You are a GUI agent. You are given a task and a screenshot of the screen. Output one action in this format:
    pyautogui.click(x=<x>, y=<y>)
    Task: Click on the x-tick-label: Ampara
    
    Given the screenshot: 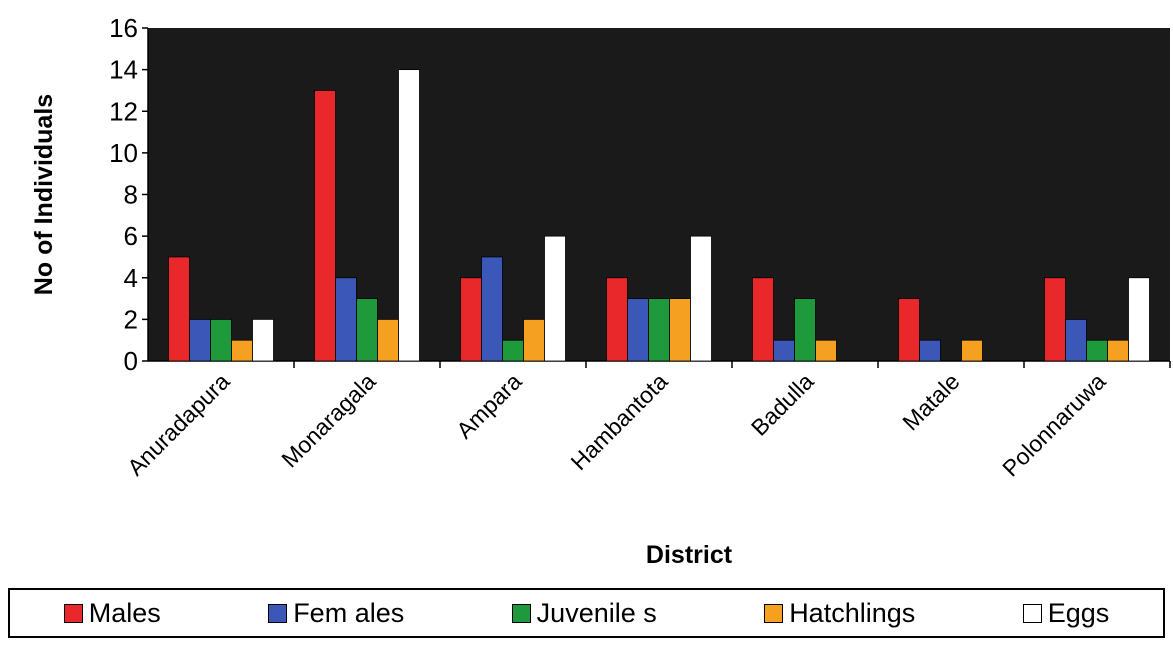 What is the action you would take?
    pyautogui.click(x=488, y=405)
    